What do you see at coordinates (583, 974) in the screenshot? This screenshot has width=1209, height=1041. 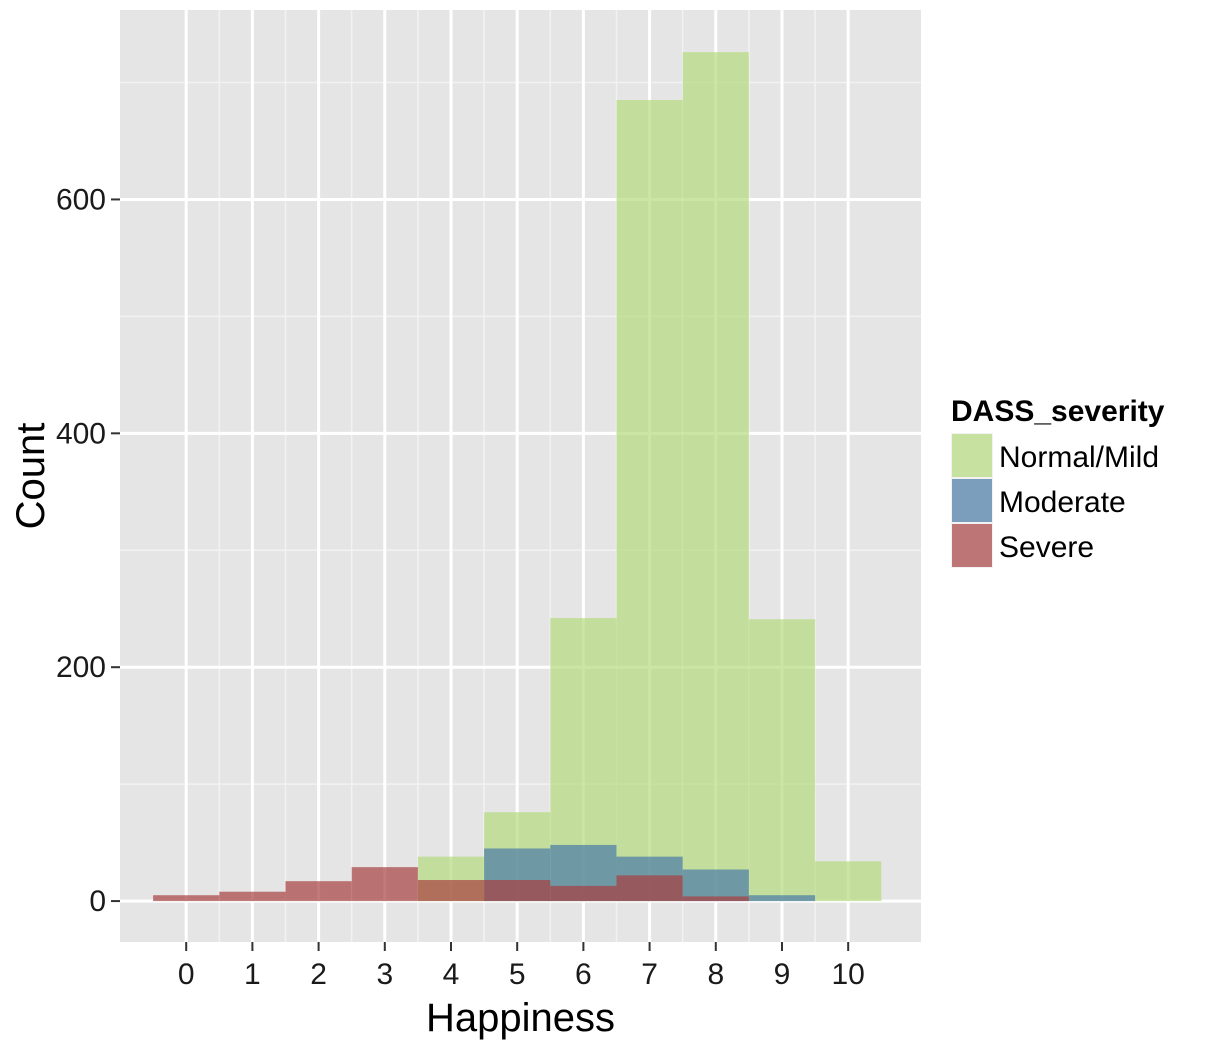 I see `x-tick-label: 6` at bounding box center [583, 974].